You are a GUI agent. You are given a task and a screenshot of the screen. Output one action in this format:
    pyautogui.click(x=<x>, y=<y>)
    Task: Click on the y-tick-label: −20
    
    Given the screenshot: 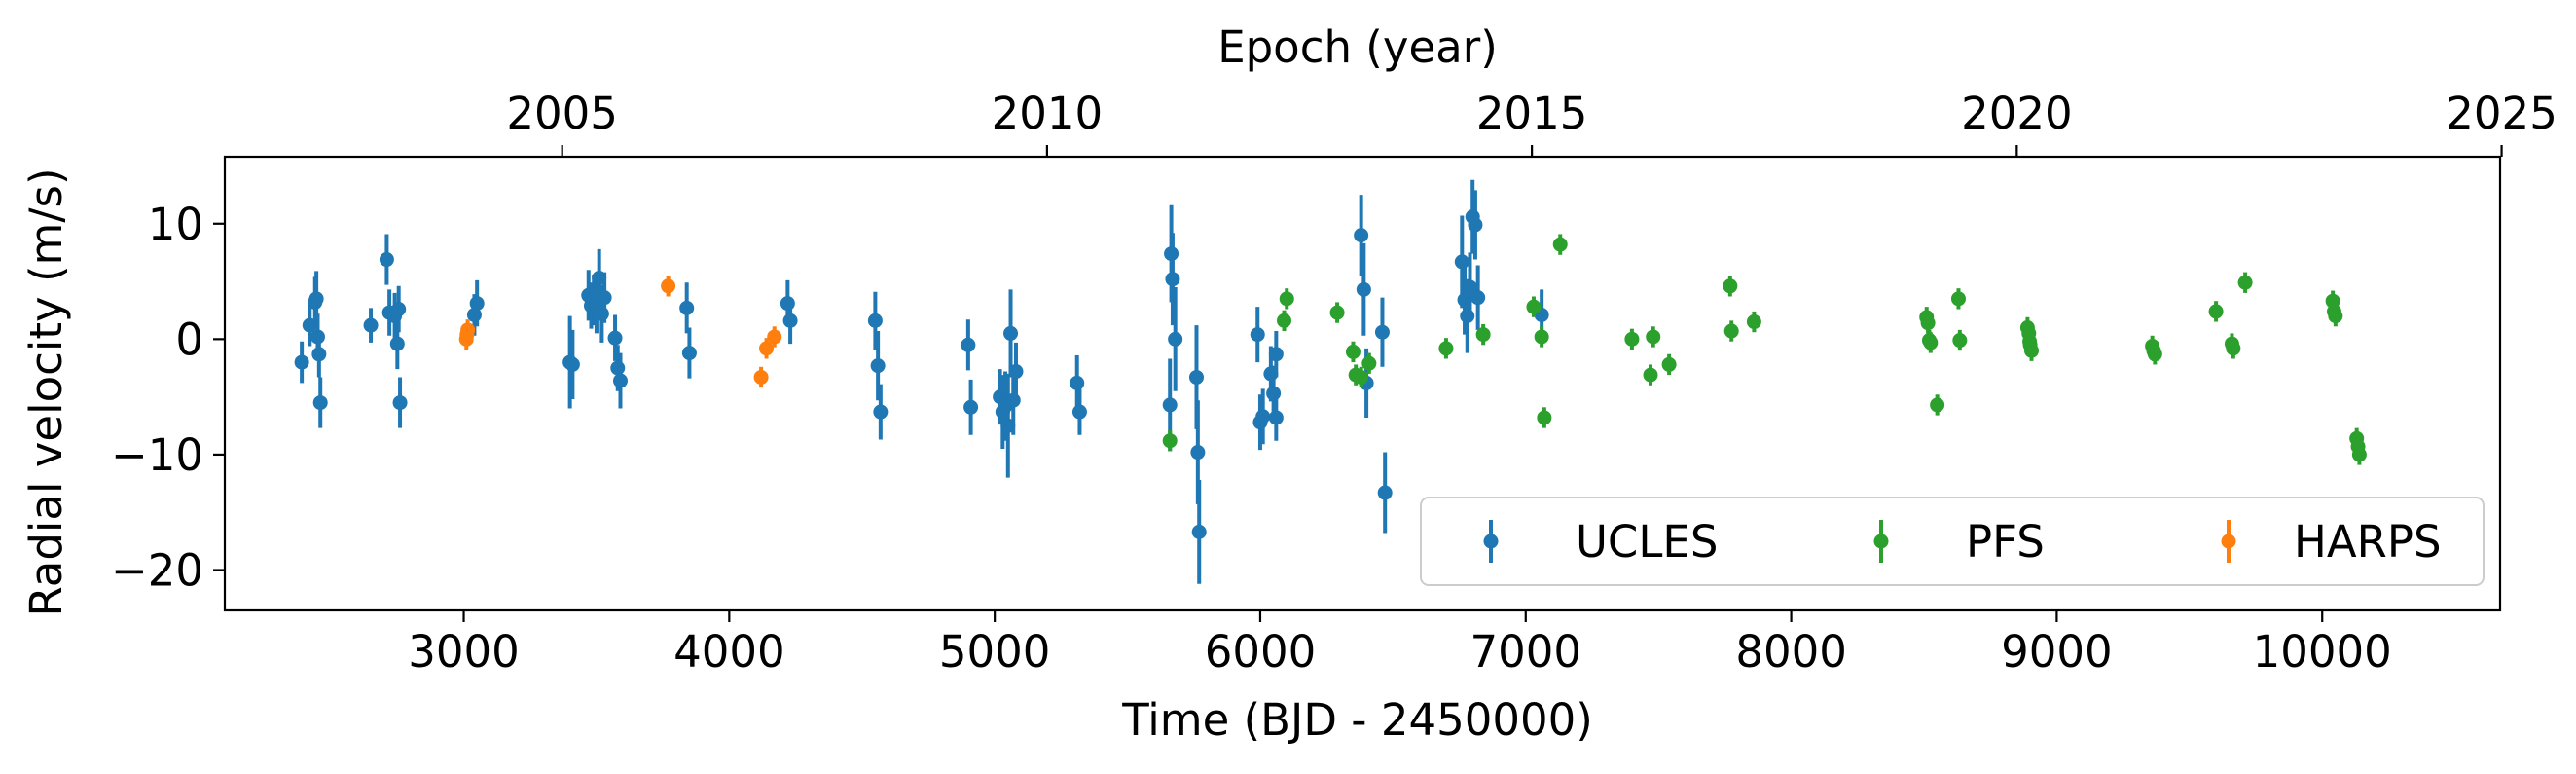 What is the action you would take?
    pyautogui.click(x=157, y=570)
    